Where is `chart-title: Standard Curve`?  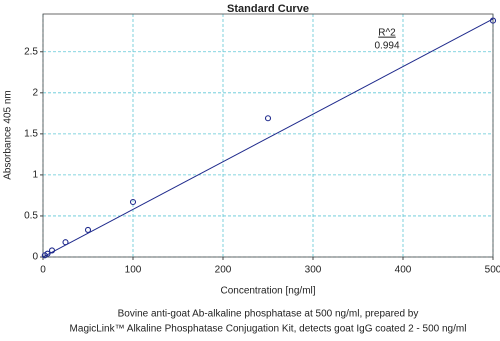 chart-title: Standard Curve is located at coordinates (268, 9).